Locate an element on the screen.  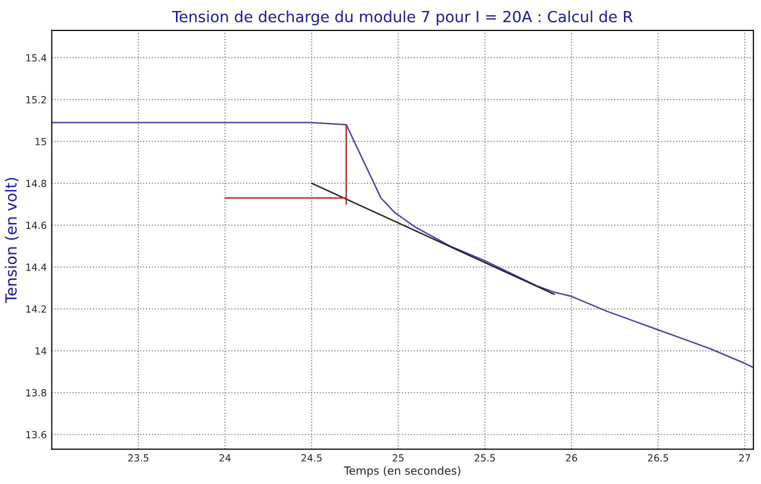
y-tick-label: 14.2 is located at coordinates (36, 309).